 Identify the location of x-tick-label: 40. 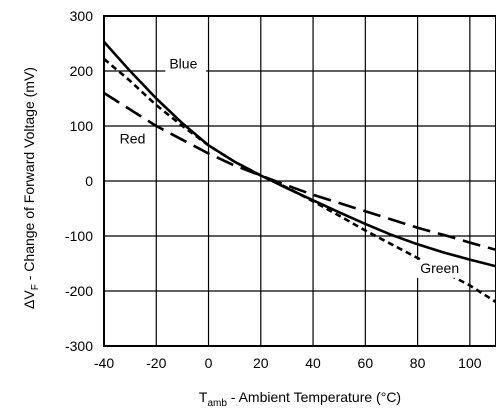
(313, 363).